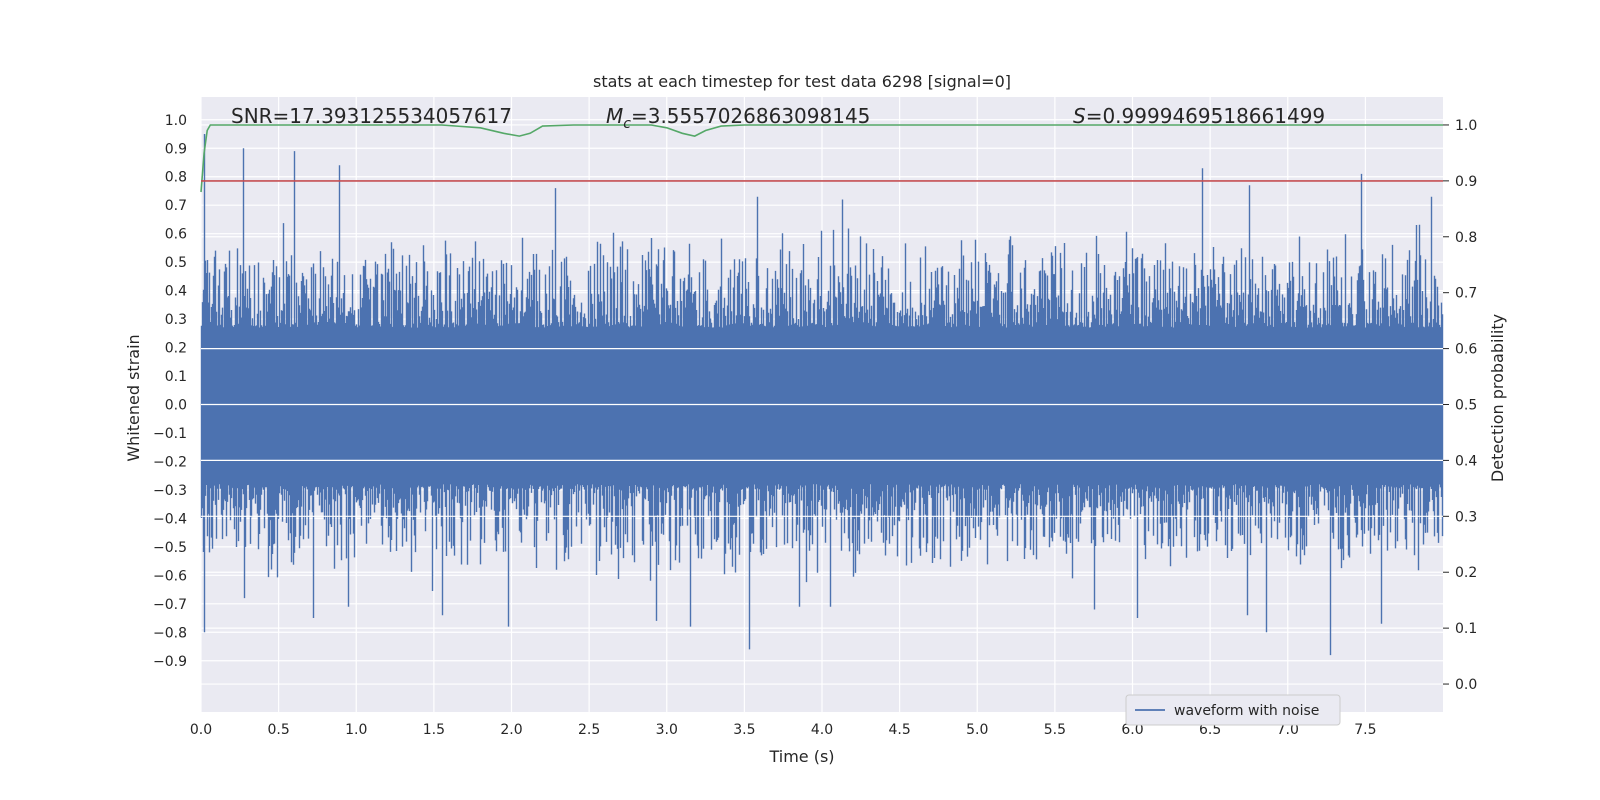 The image size is (1600, 800). I want to click on right-tick-label: 0.7, so click(1466, 294).